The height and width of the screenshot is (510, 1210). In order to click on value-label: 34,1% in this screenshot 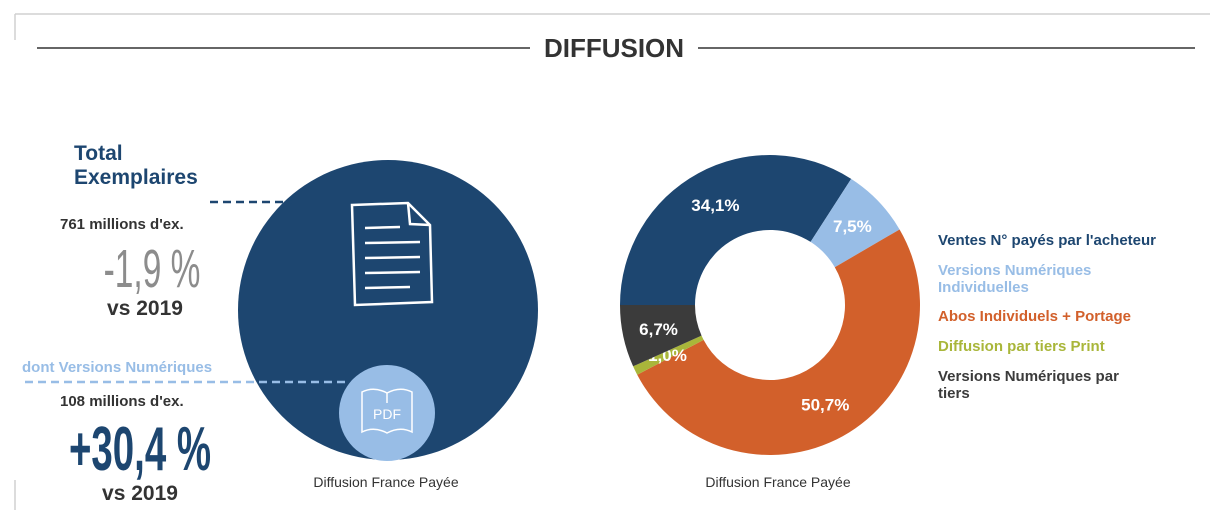, I will do `click(715, 205)`.